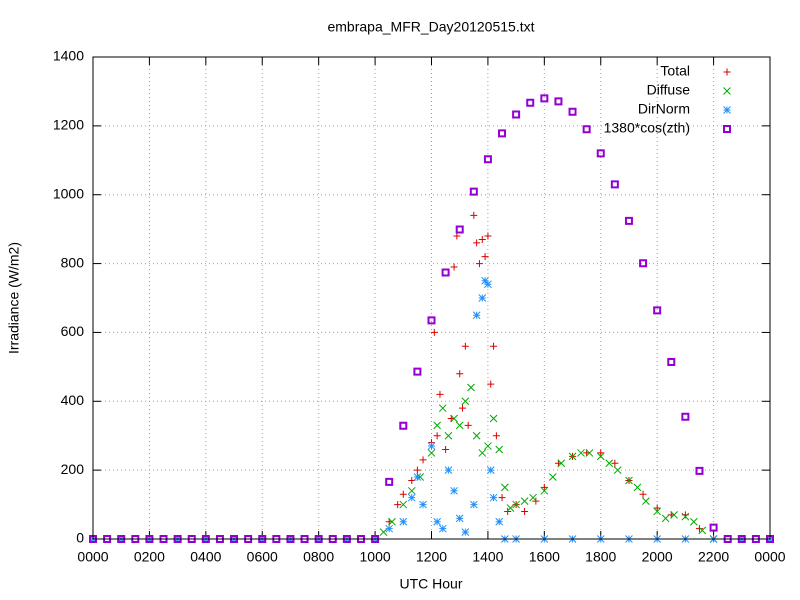 The width and height of the screenshot is (800, 600). Describe the element at coordinates (647, 128) in the screenshot. I see `legend-label: 1380*cos(zth)` at that location.